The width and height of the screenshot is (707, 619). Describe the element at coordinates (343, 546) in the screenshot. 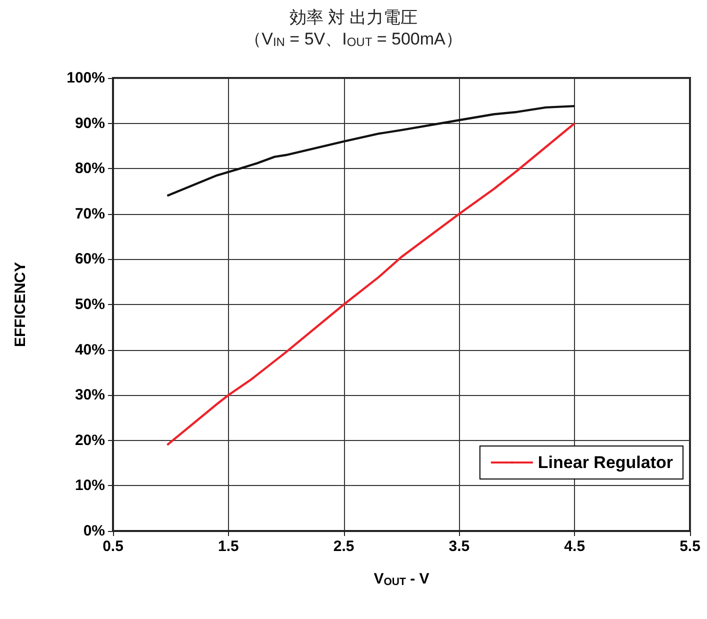

I see `x-tick-label: 2.5` at that location.